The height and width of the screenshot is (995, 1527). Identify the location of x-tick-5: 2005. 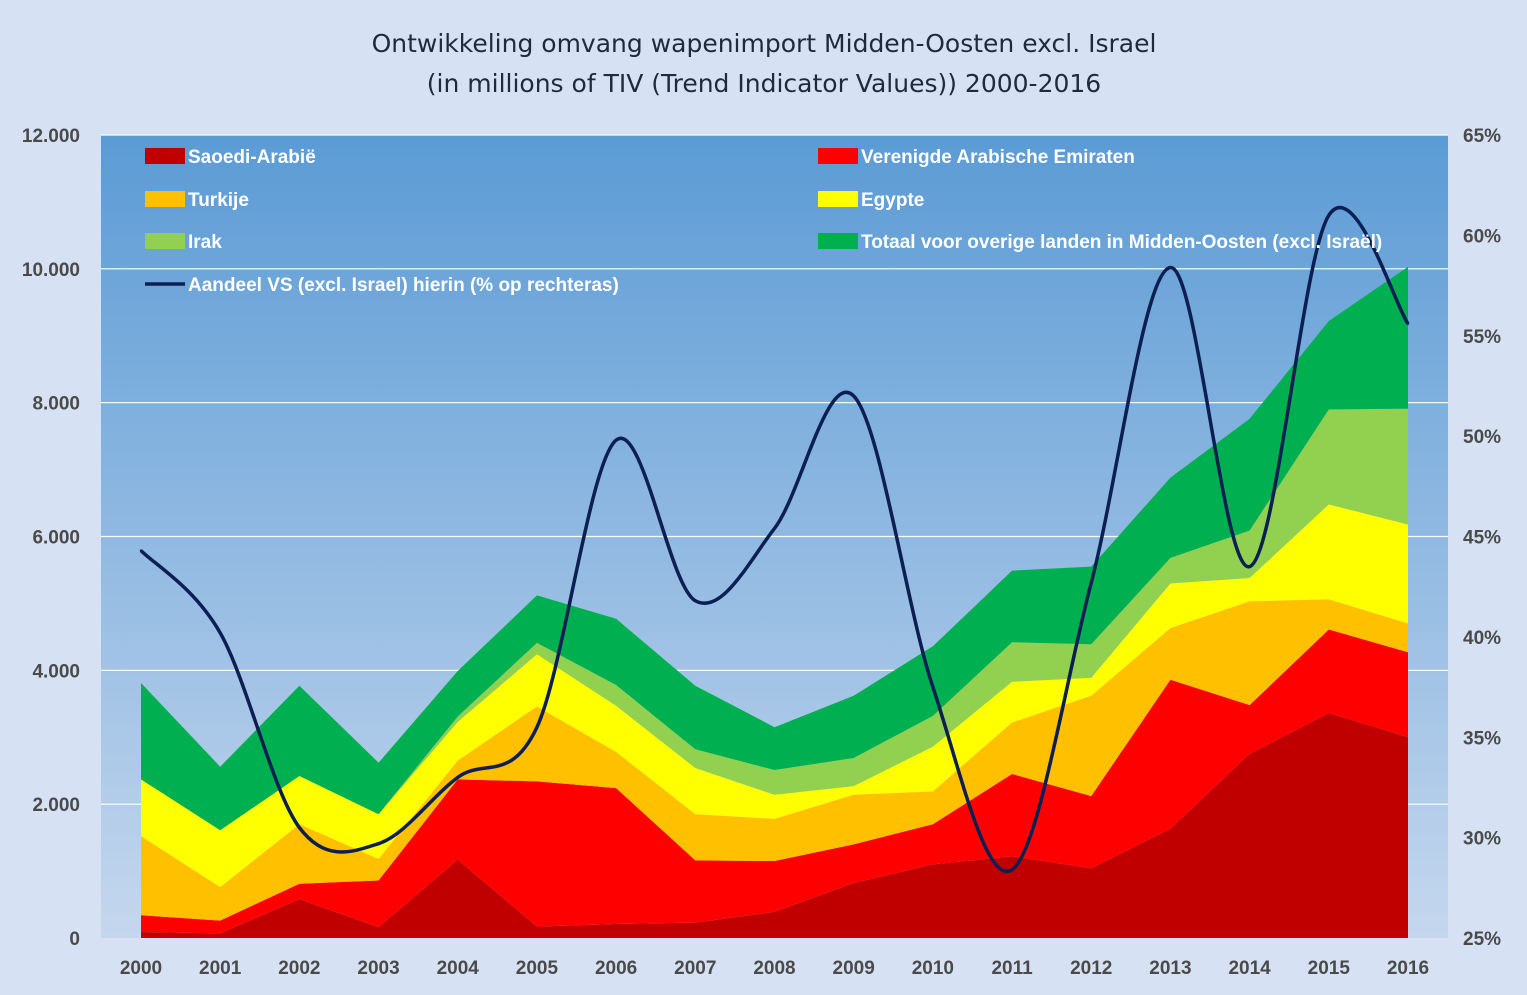
(537, 968).